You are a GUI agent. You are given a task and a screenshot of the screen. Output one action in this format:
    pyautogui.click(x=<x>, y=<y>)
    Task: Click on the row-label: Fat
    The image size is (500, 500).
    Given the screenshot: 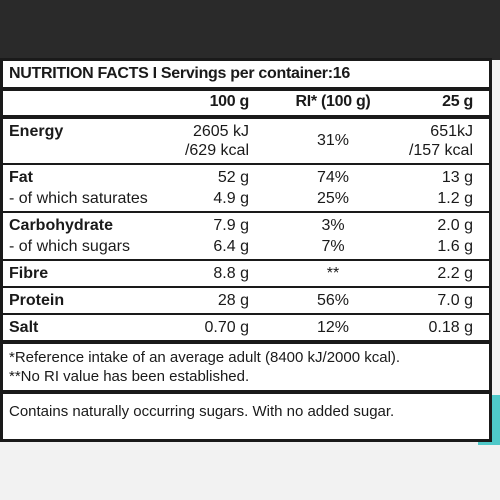 What is the action you would take?
    pyautogui.click(x=21, y=177)
    